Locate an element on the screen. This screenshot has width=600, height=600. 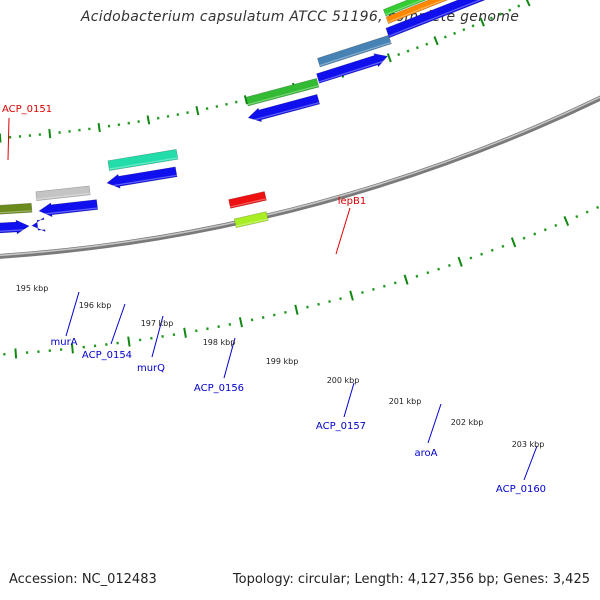
gene-label: ACP_0156 is located at coordinates (219, 388).